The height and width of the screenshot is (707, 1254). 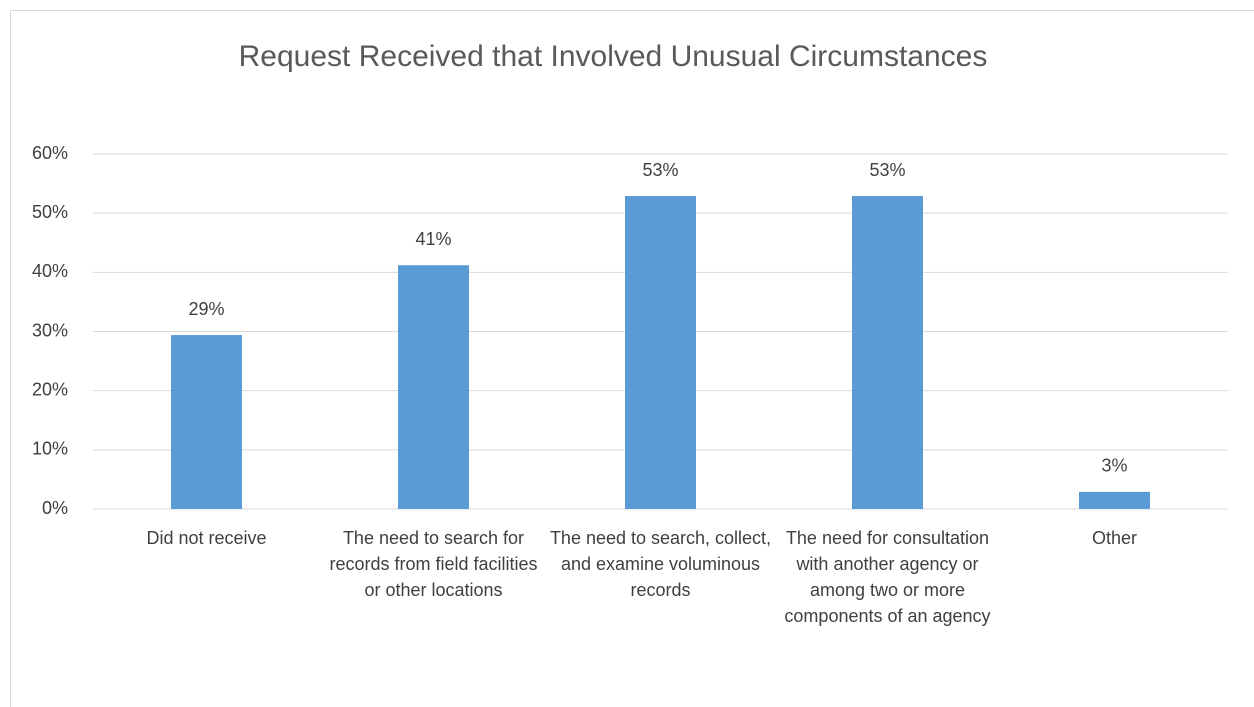 I want to click on x-tick-label: Other, so click(x=1114, y=538).